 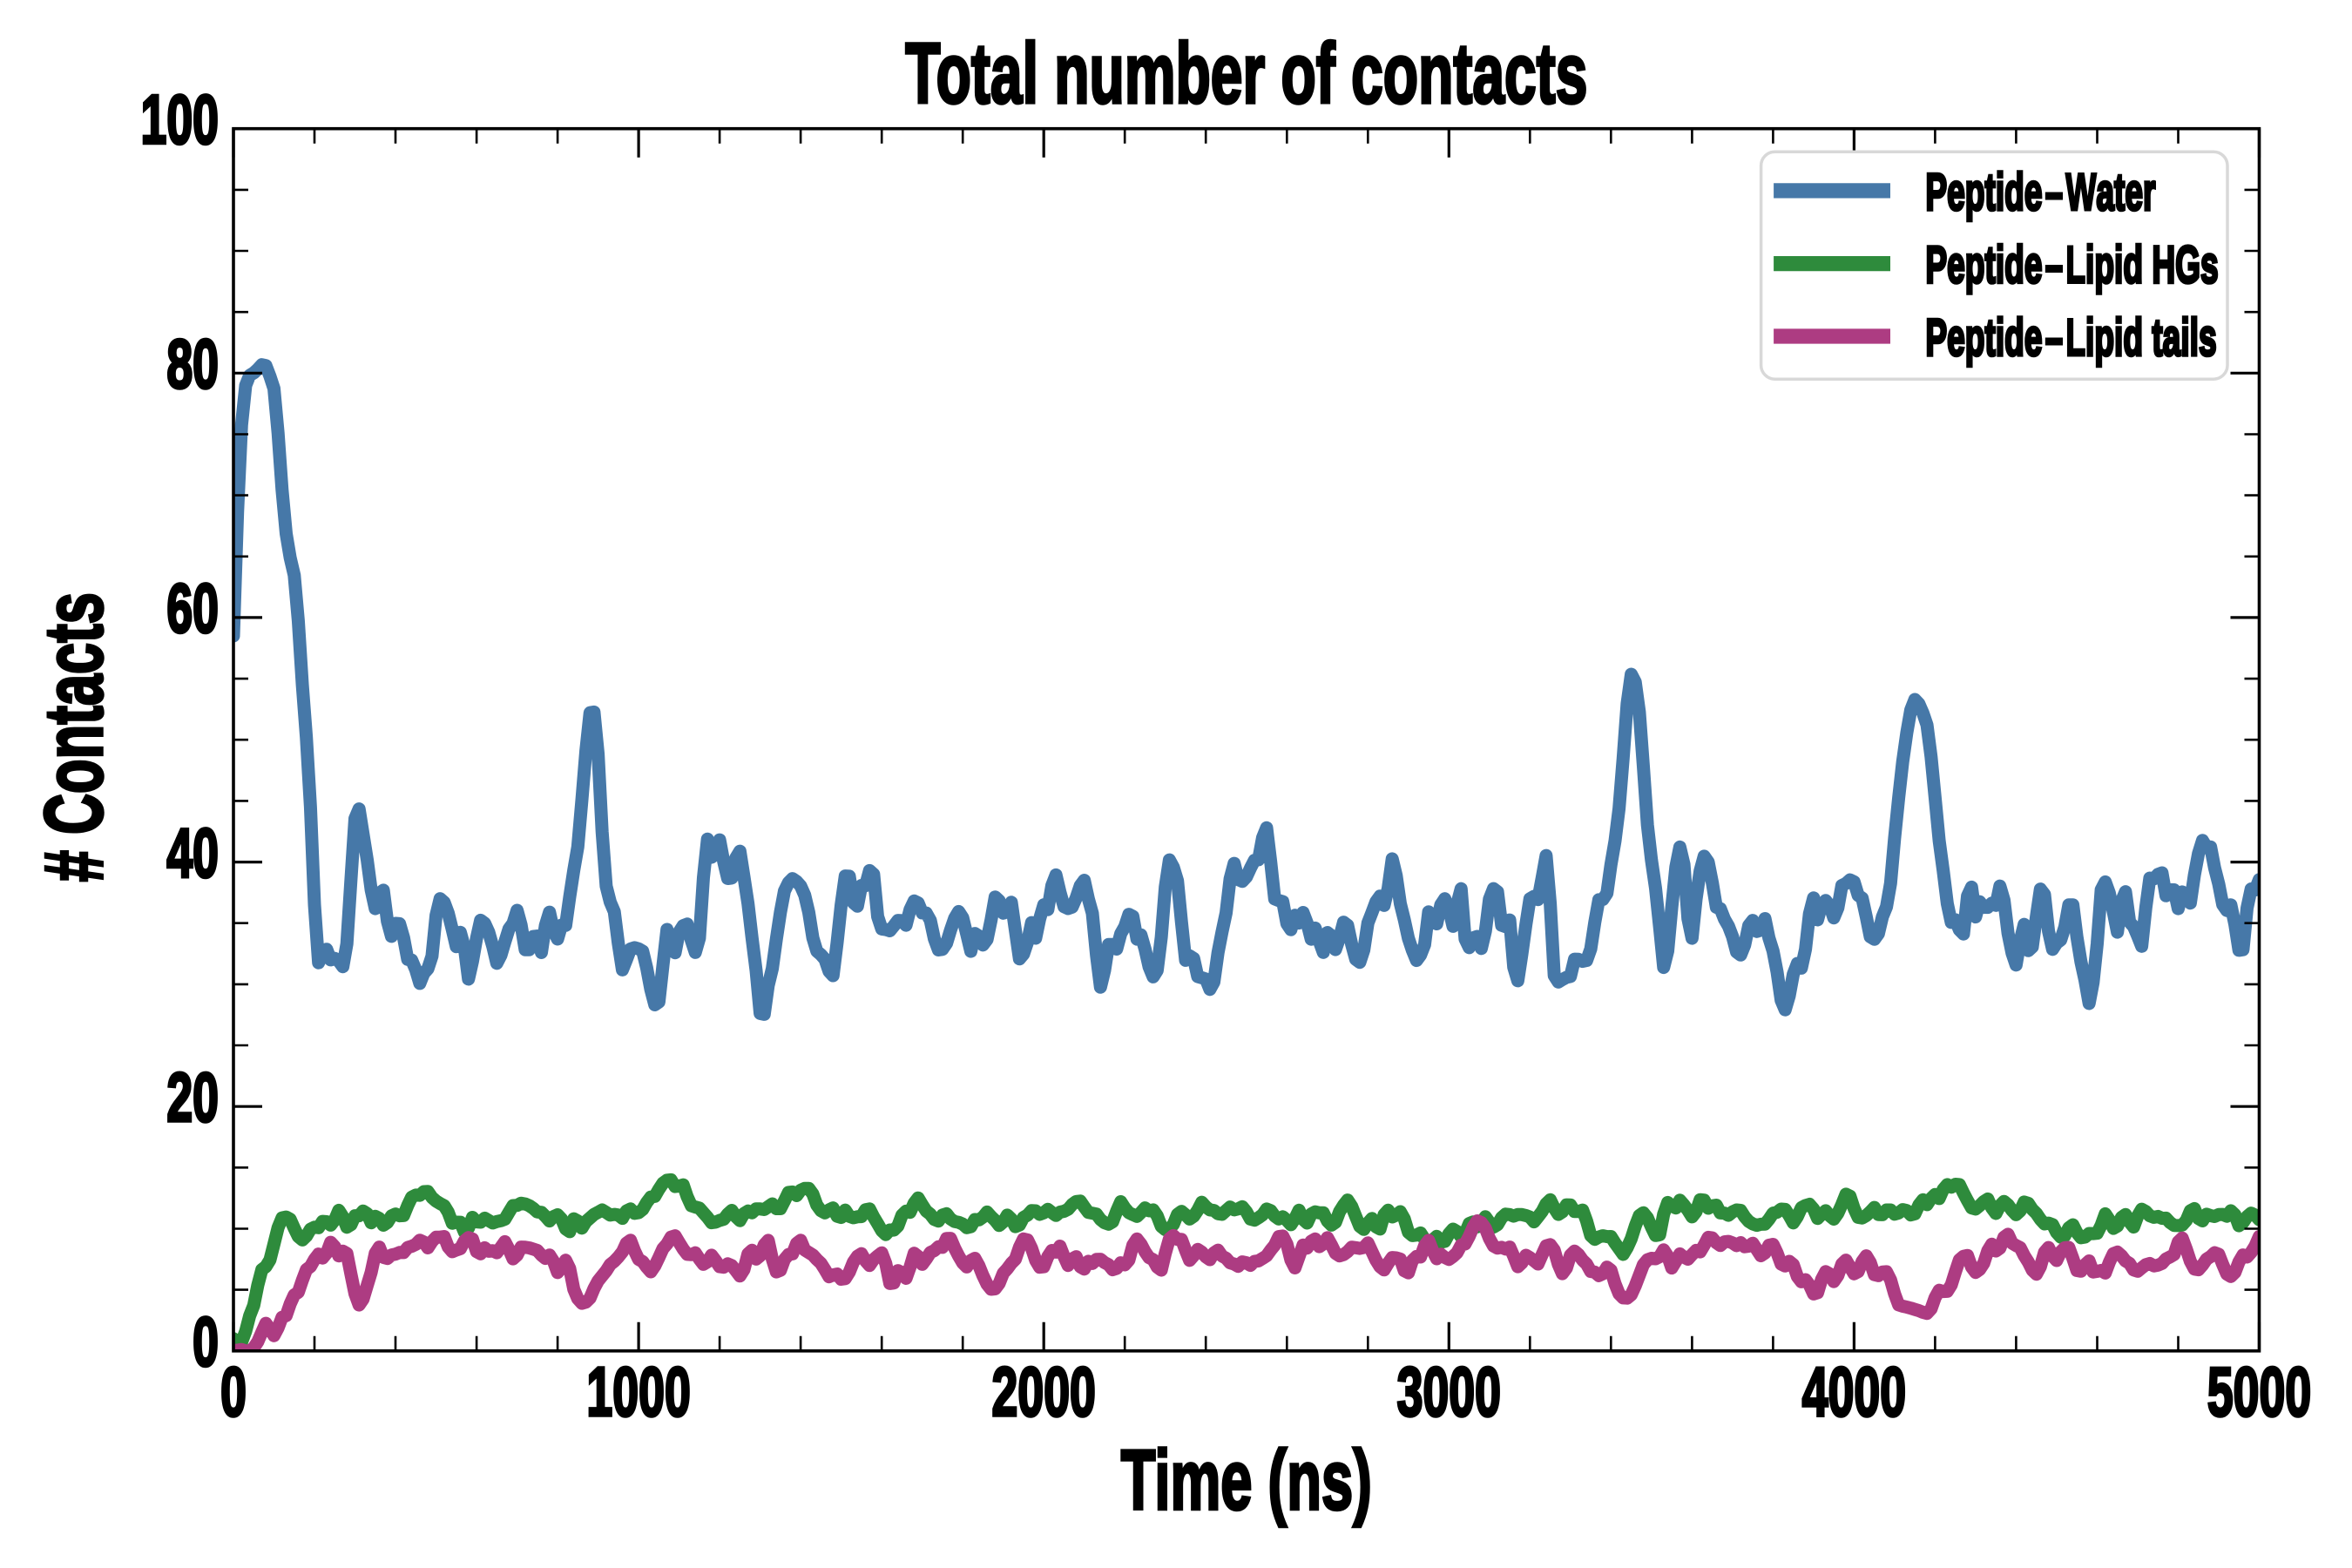 What do you see at coordinates (2070, 337) in the screenshot?
I see `svg-text: Peptide–Lipid tails` at bounding box center [2070, 337].